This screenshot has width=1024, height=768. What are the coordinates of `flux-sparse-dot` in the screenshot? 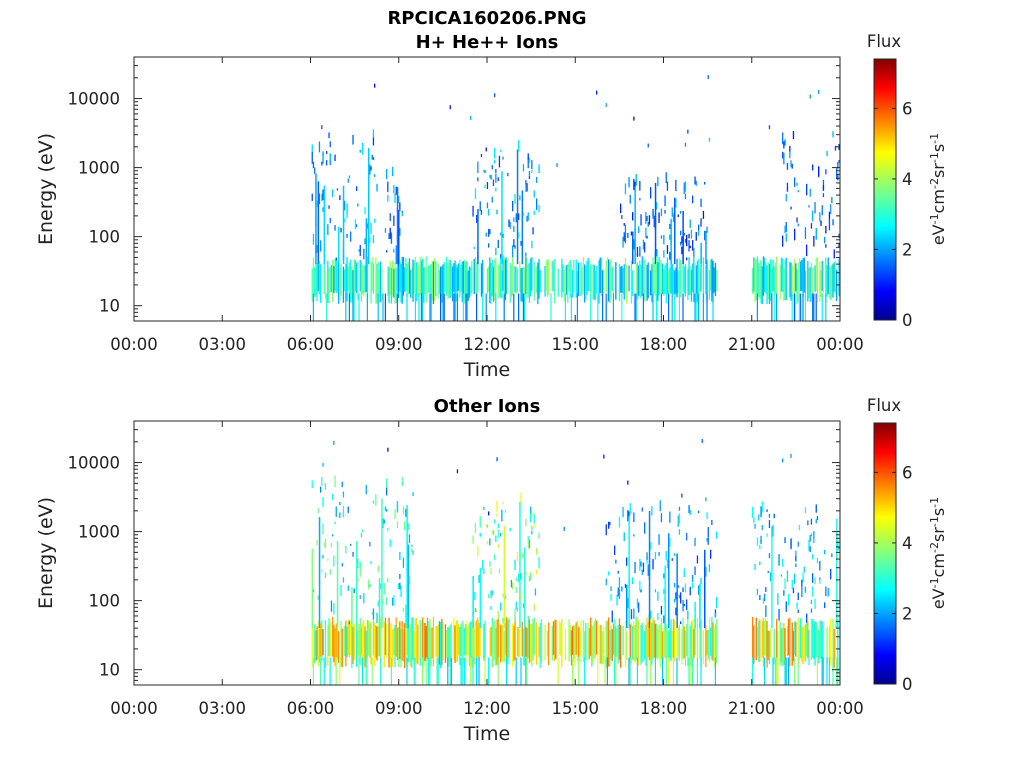 It's located at (791, 455).